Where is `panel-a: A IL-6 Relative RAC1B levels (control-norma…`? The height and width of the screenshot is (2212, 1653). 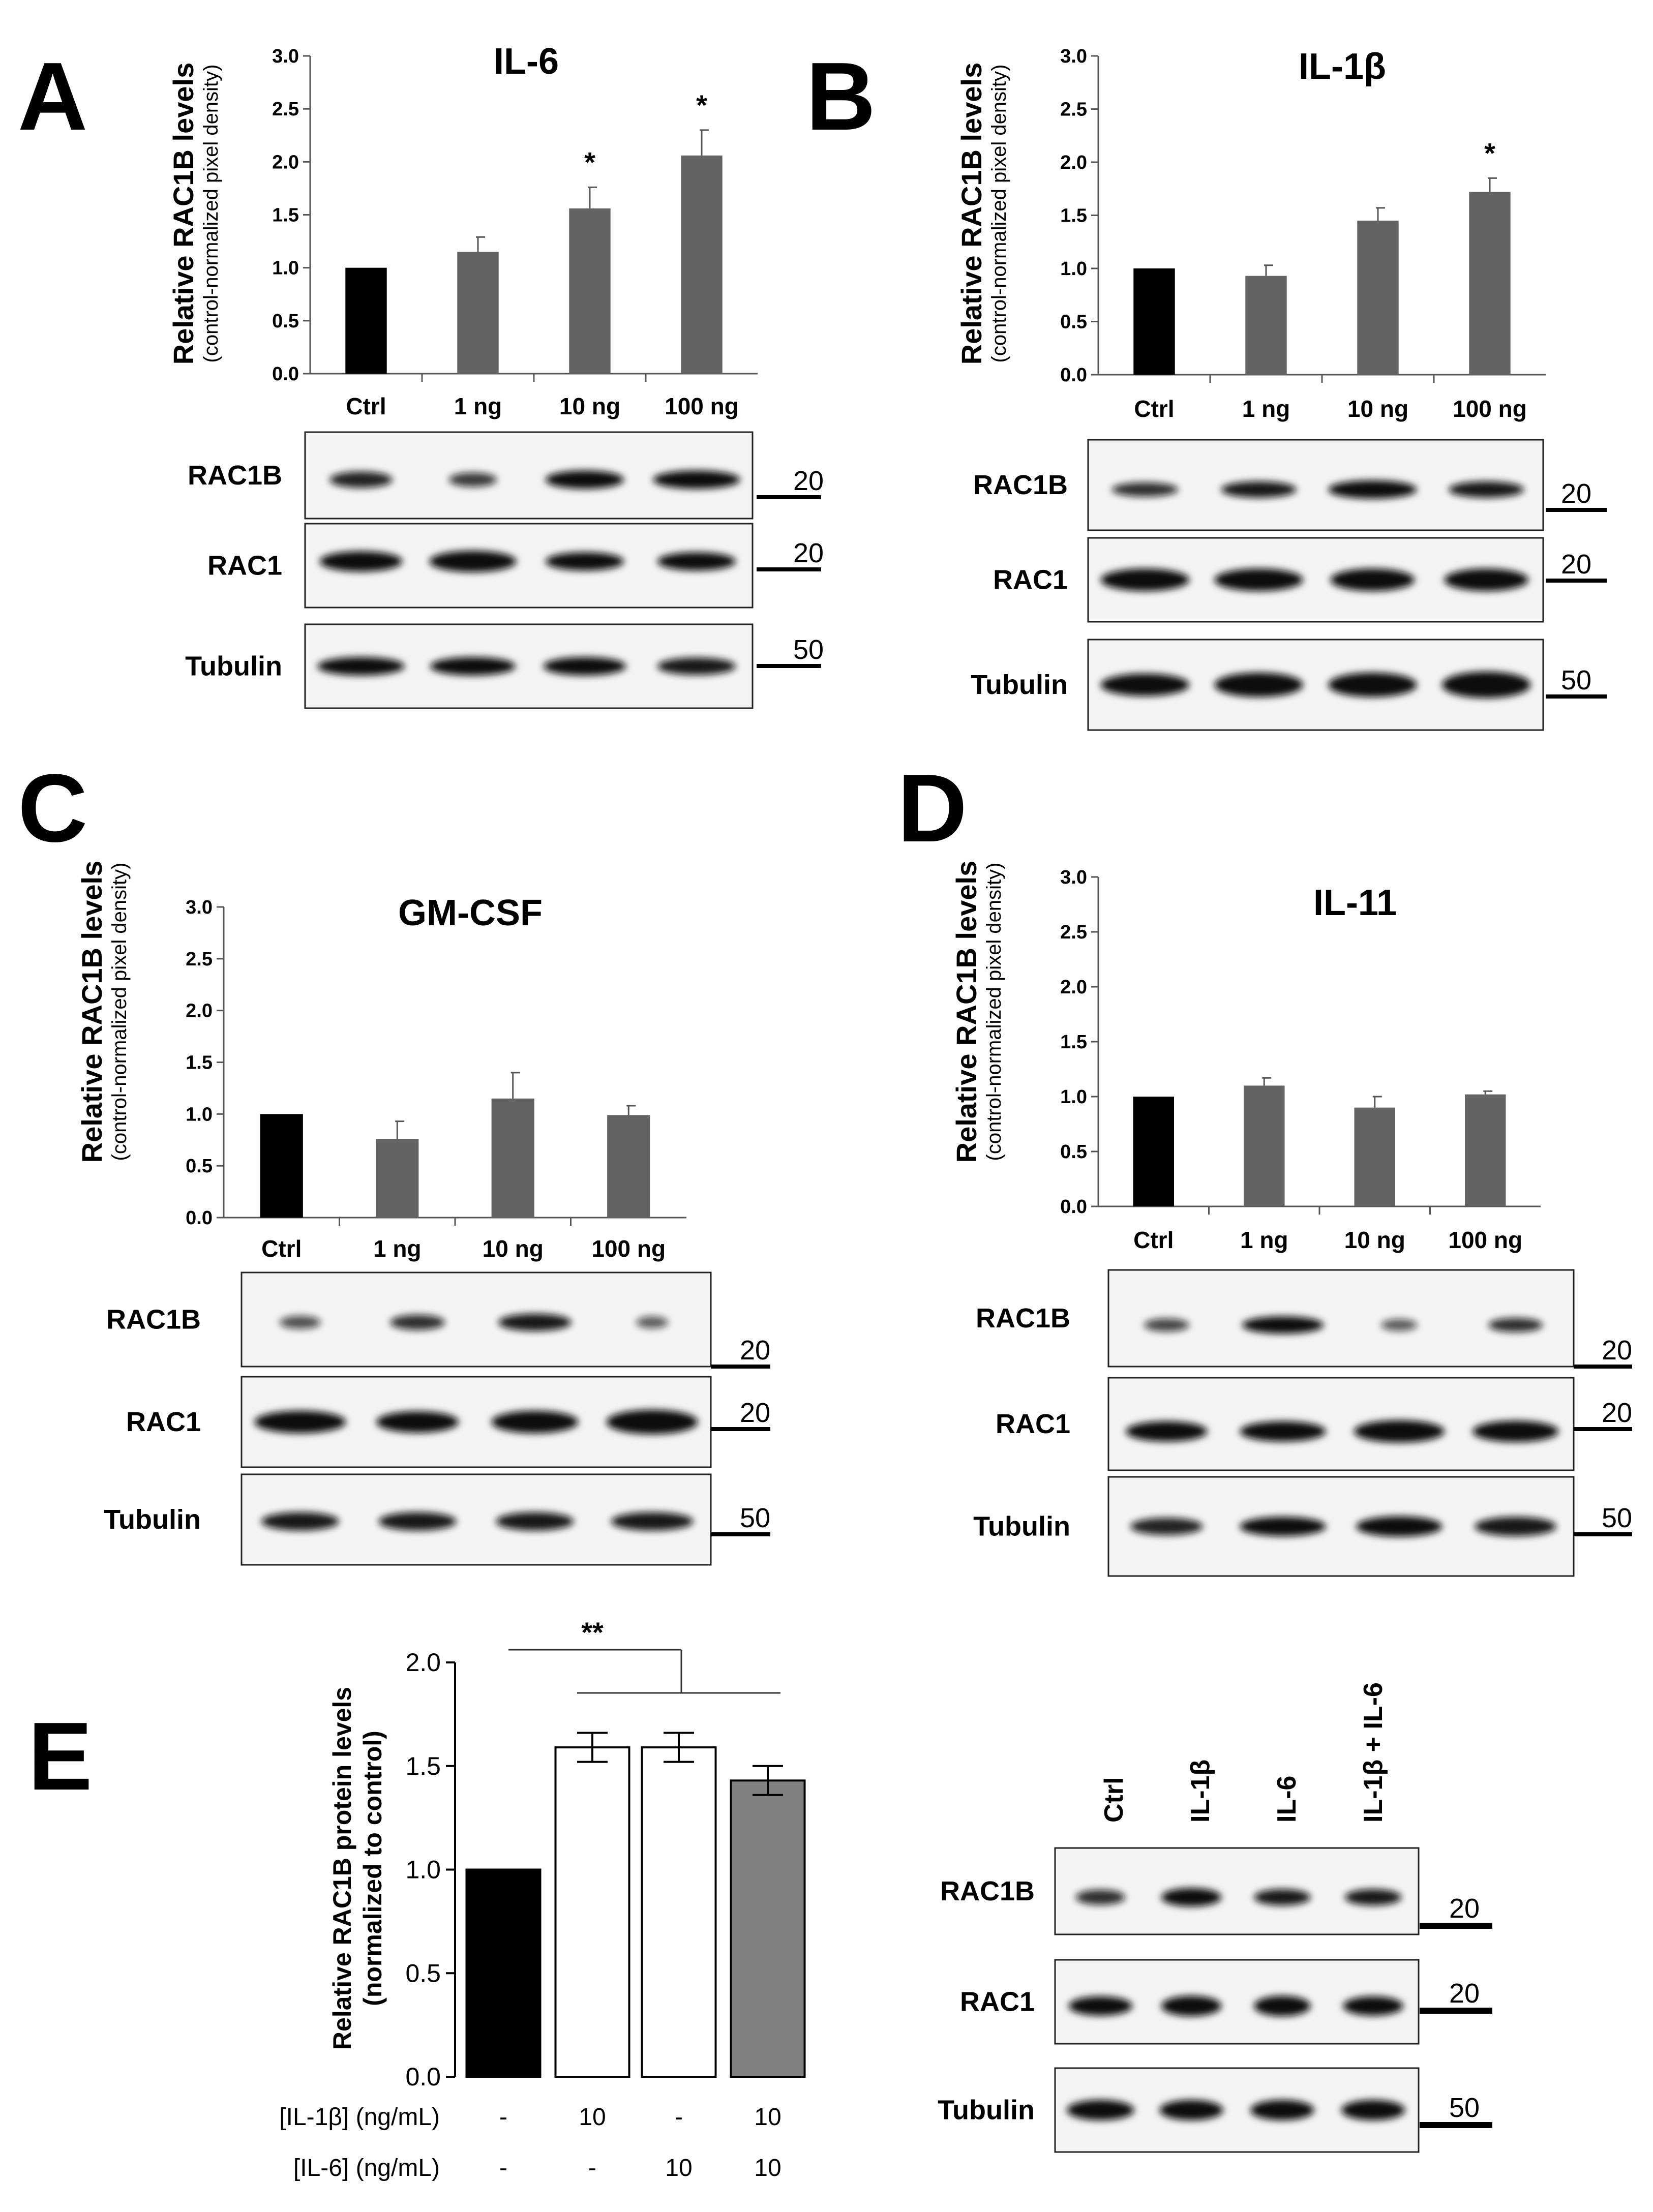
panel-a: A IL-6 Relative RAC1B levels (control-norma… is located at coordinates (421, 375).